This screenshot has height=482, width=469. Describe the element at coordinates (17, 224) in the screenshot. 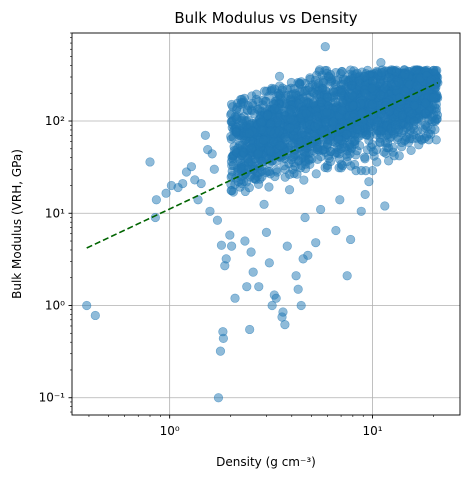

I see `y-axis-label: Bulk Modulus (VRH, GPa)` at that location.